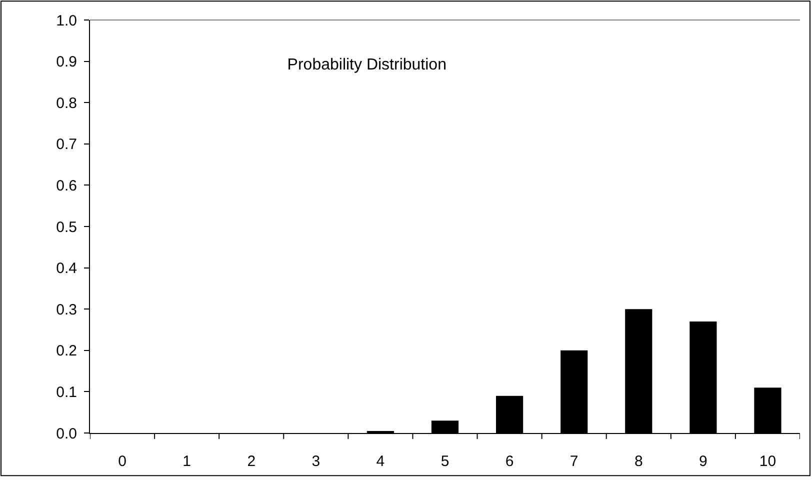 The width and height of the screenshot is (812, 482). What do you see at coordinates (574, 461) in the screenshot?
I see `x-tick-label: 7` at bounding box center [574, 461].